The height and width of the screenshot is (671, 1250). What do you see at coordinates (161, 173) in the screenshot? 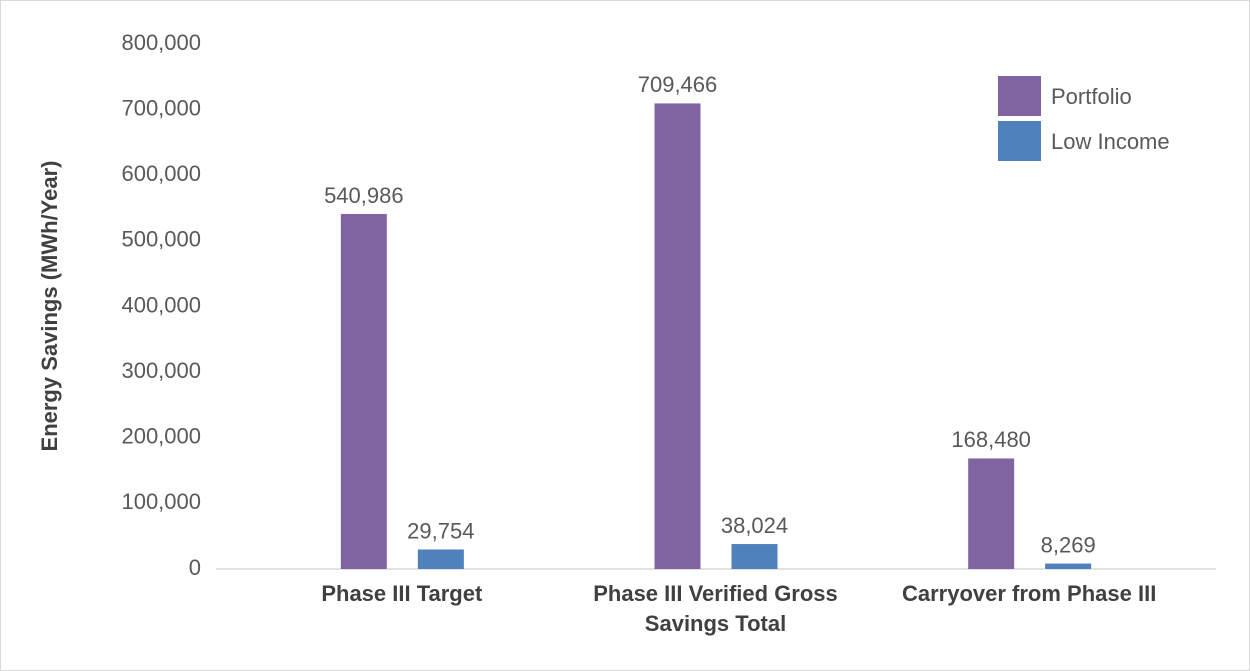
I see `y-tick-label: 600,000` at bounding box center [161, 173].